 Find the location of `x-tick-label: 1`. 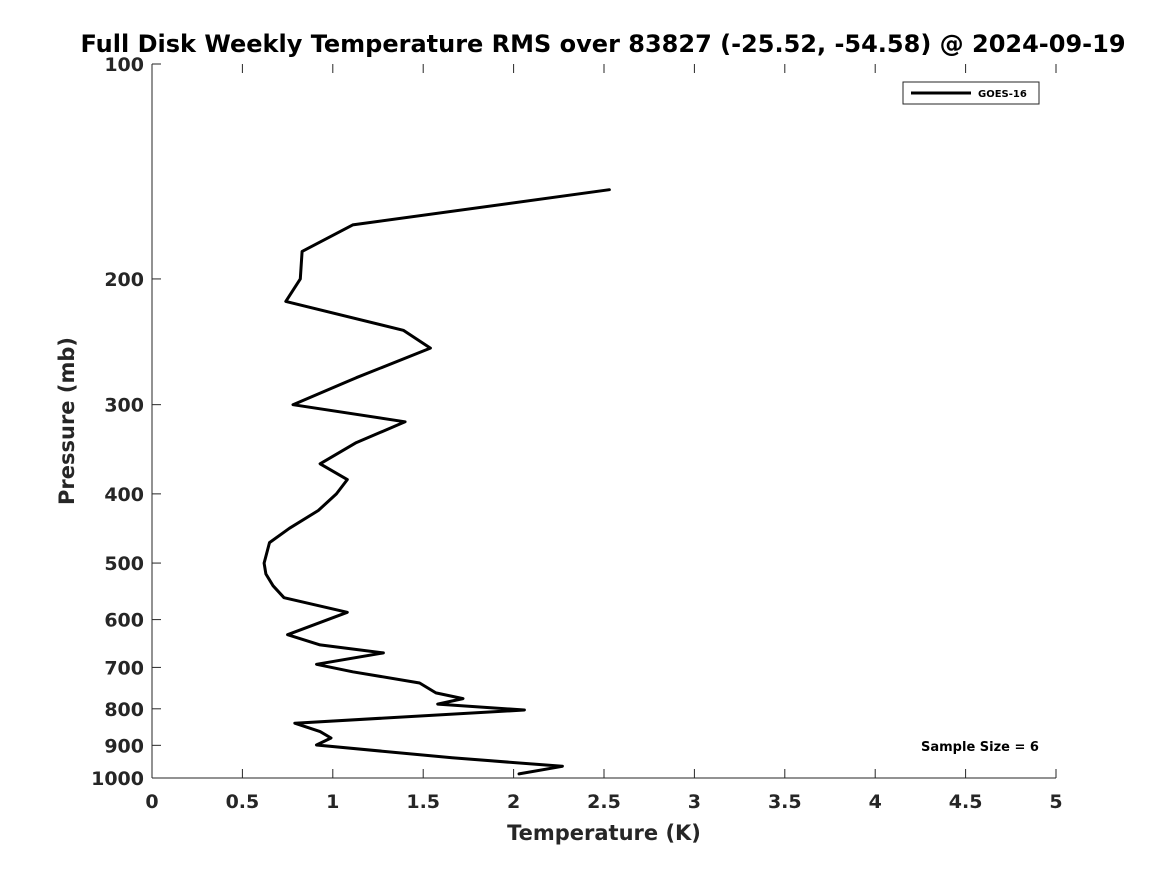

x-tick-label: 1 is located at coordinates (332, 802).